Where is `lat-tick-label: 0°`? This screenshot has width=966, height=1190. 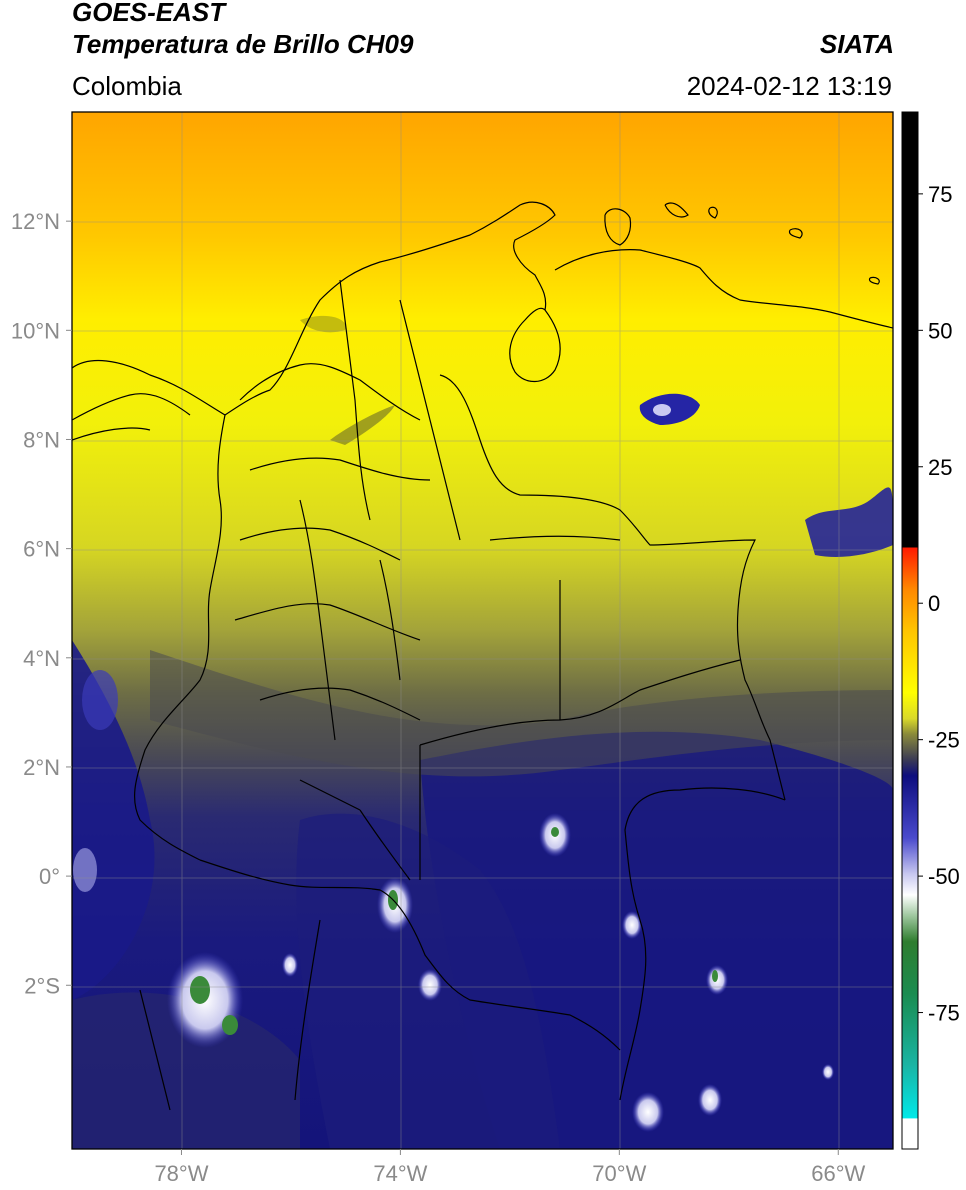
lat-tick-label: 0° is located at coordinates (49, 876).